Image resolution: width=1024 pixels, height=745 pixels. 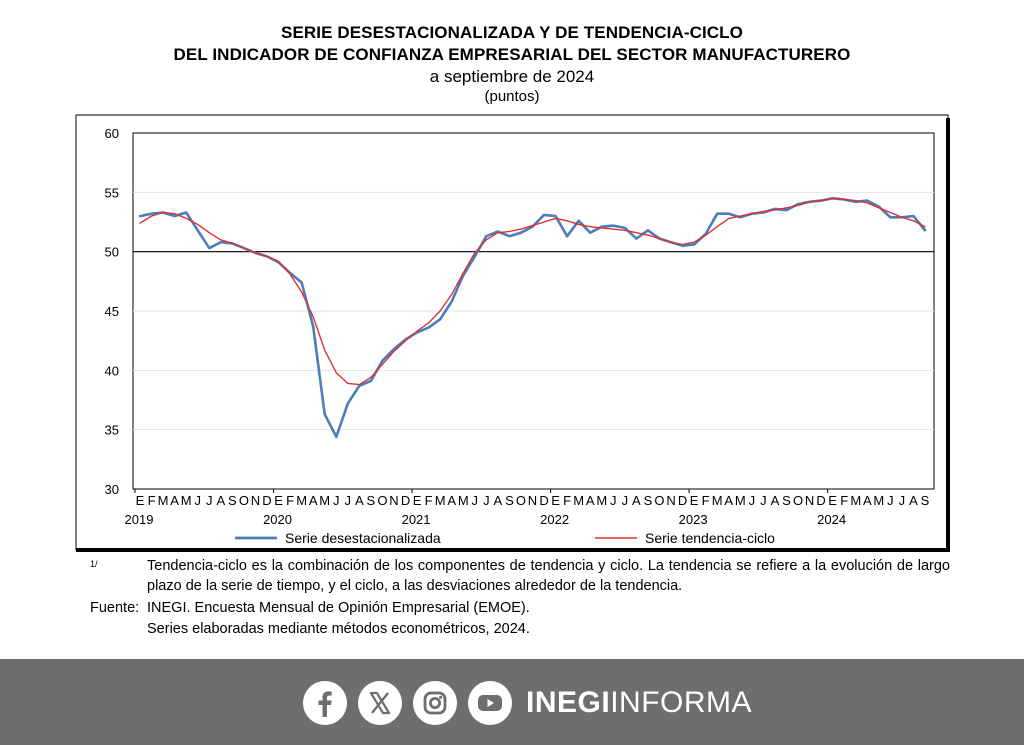 What do you see at coordinates (490, 703) in the screenshot?
I see `youtube-icon` at bounding box center [490, 703].